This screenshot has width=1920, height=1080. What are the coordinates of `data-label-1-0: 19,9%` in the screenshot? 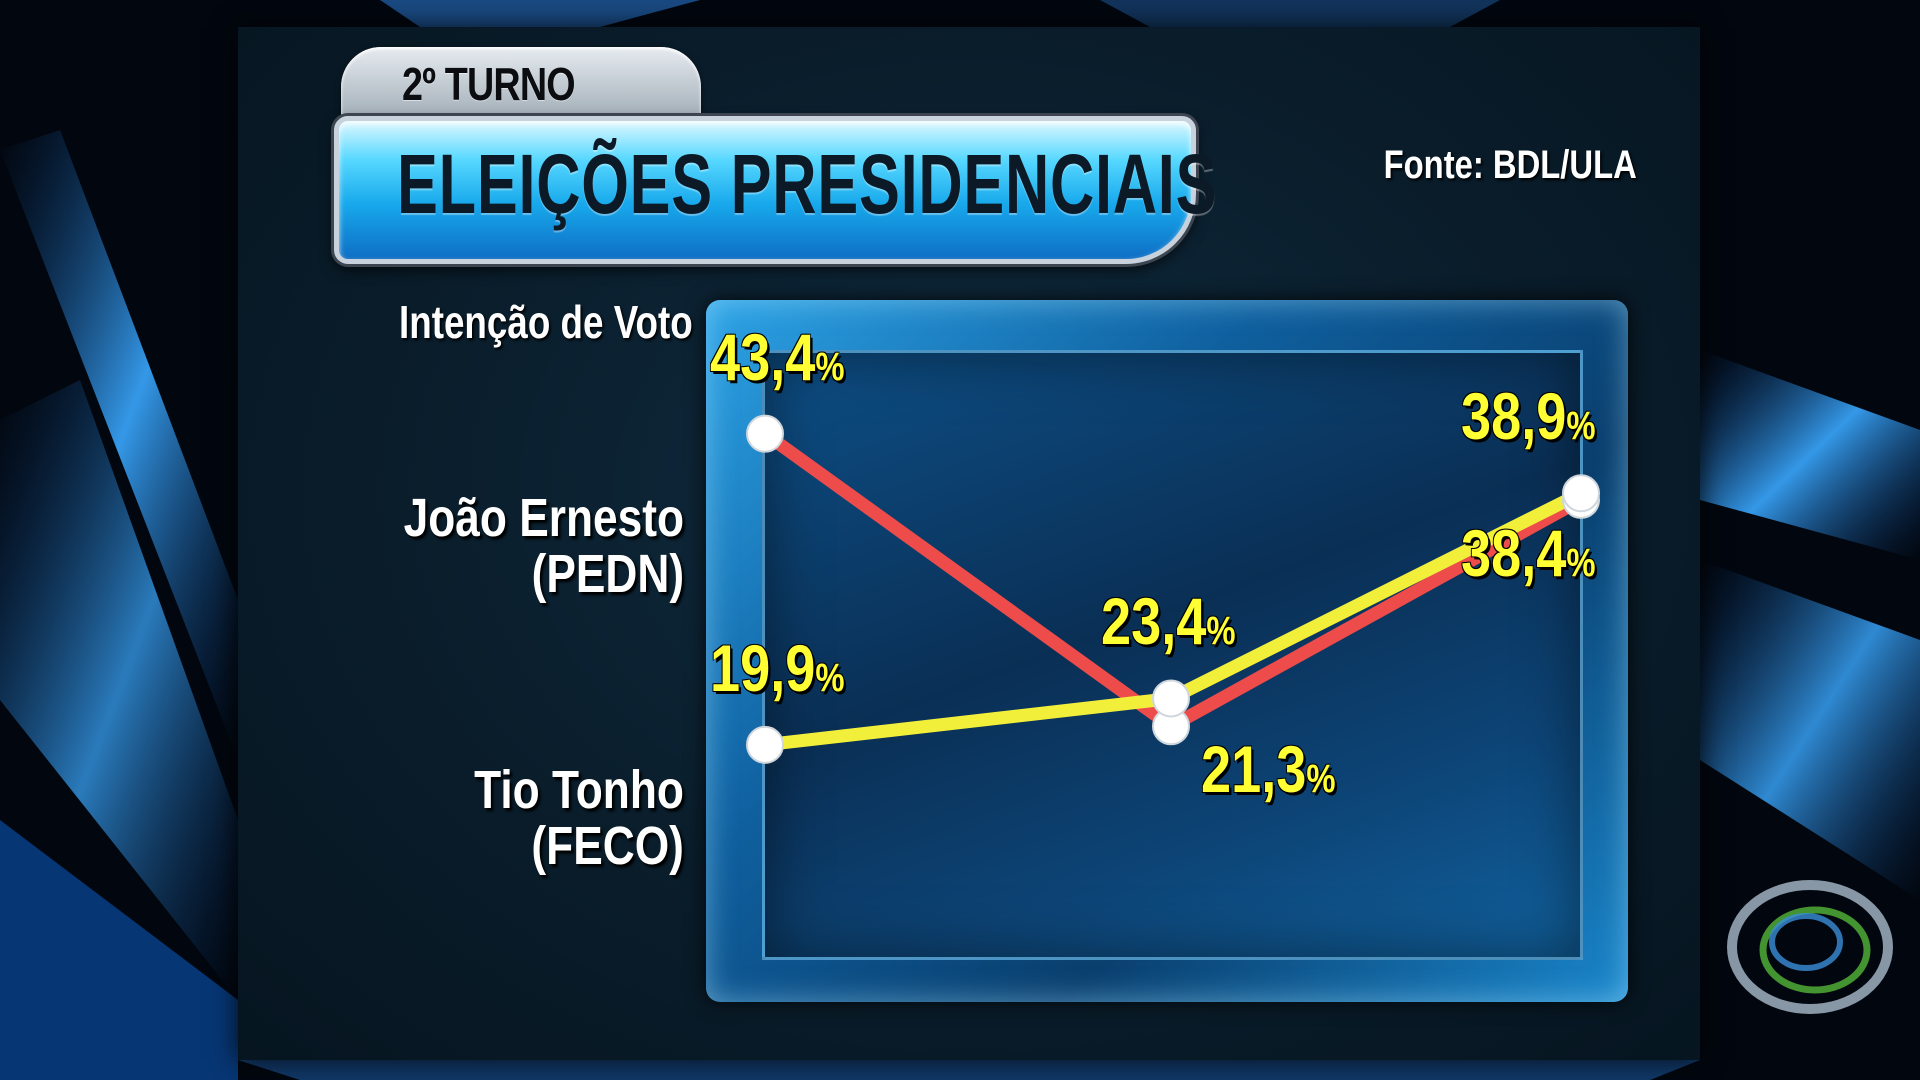 It's located at (777, 667).